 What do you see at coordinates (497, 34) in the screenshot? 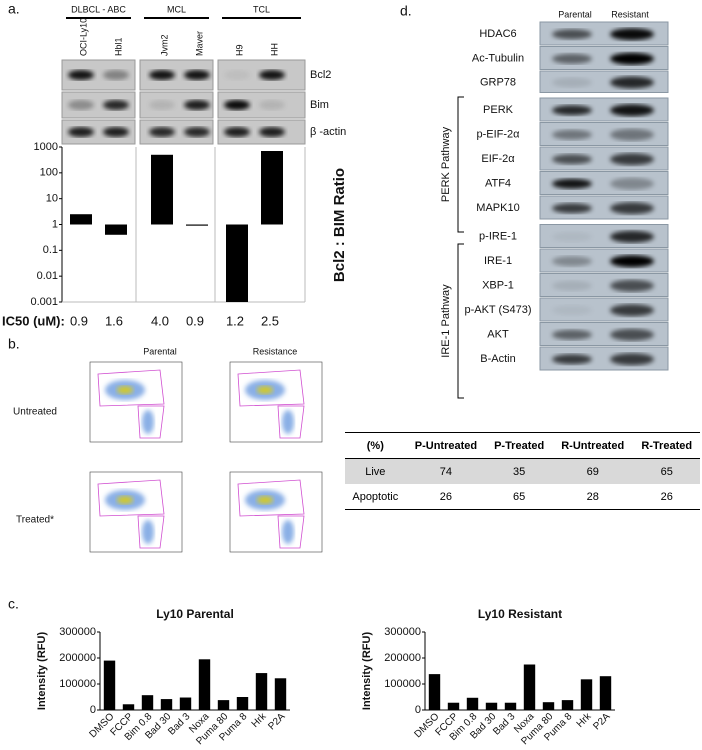
I see `protein-label: HDAC6` at bounding box center [497, 34].